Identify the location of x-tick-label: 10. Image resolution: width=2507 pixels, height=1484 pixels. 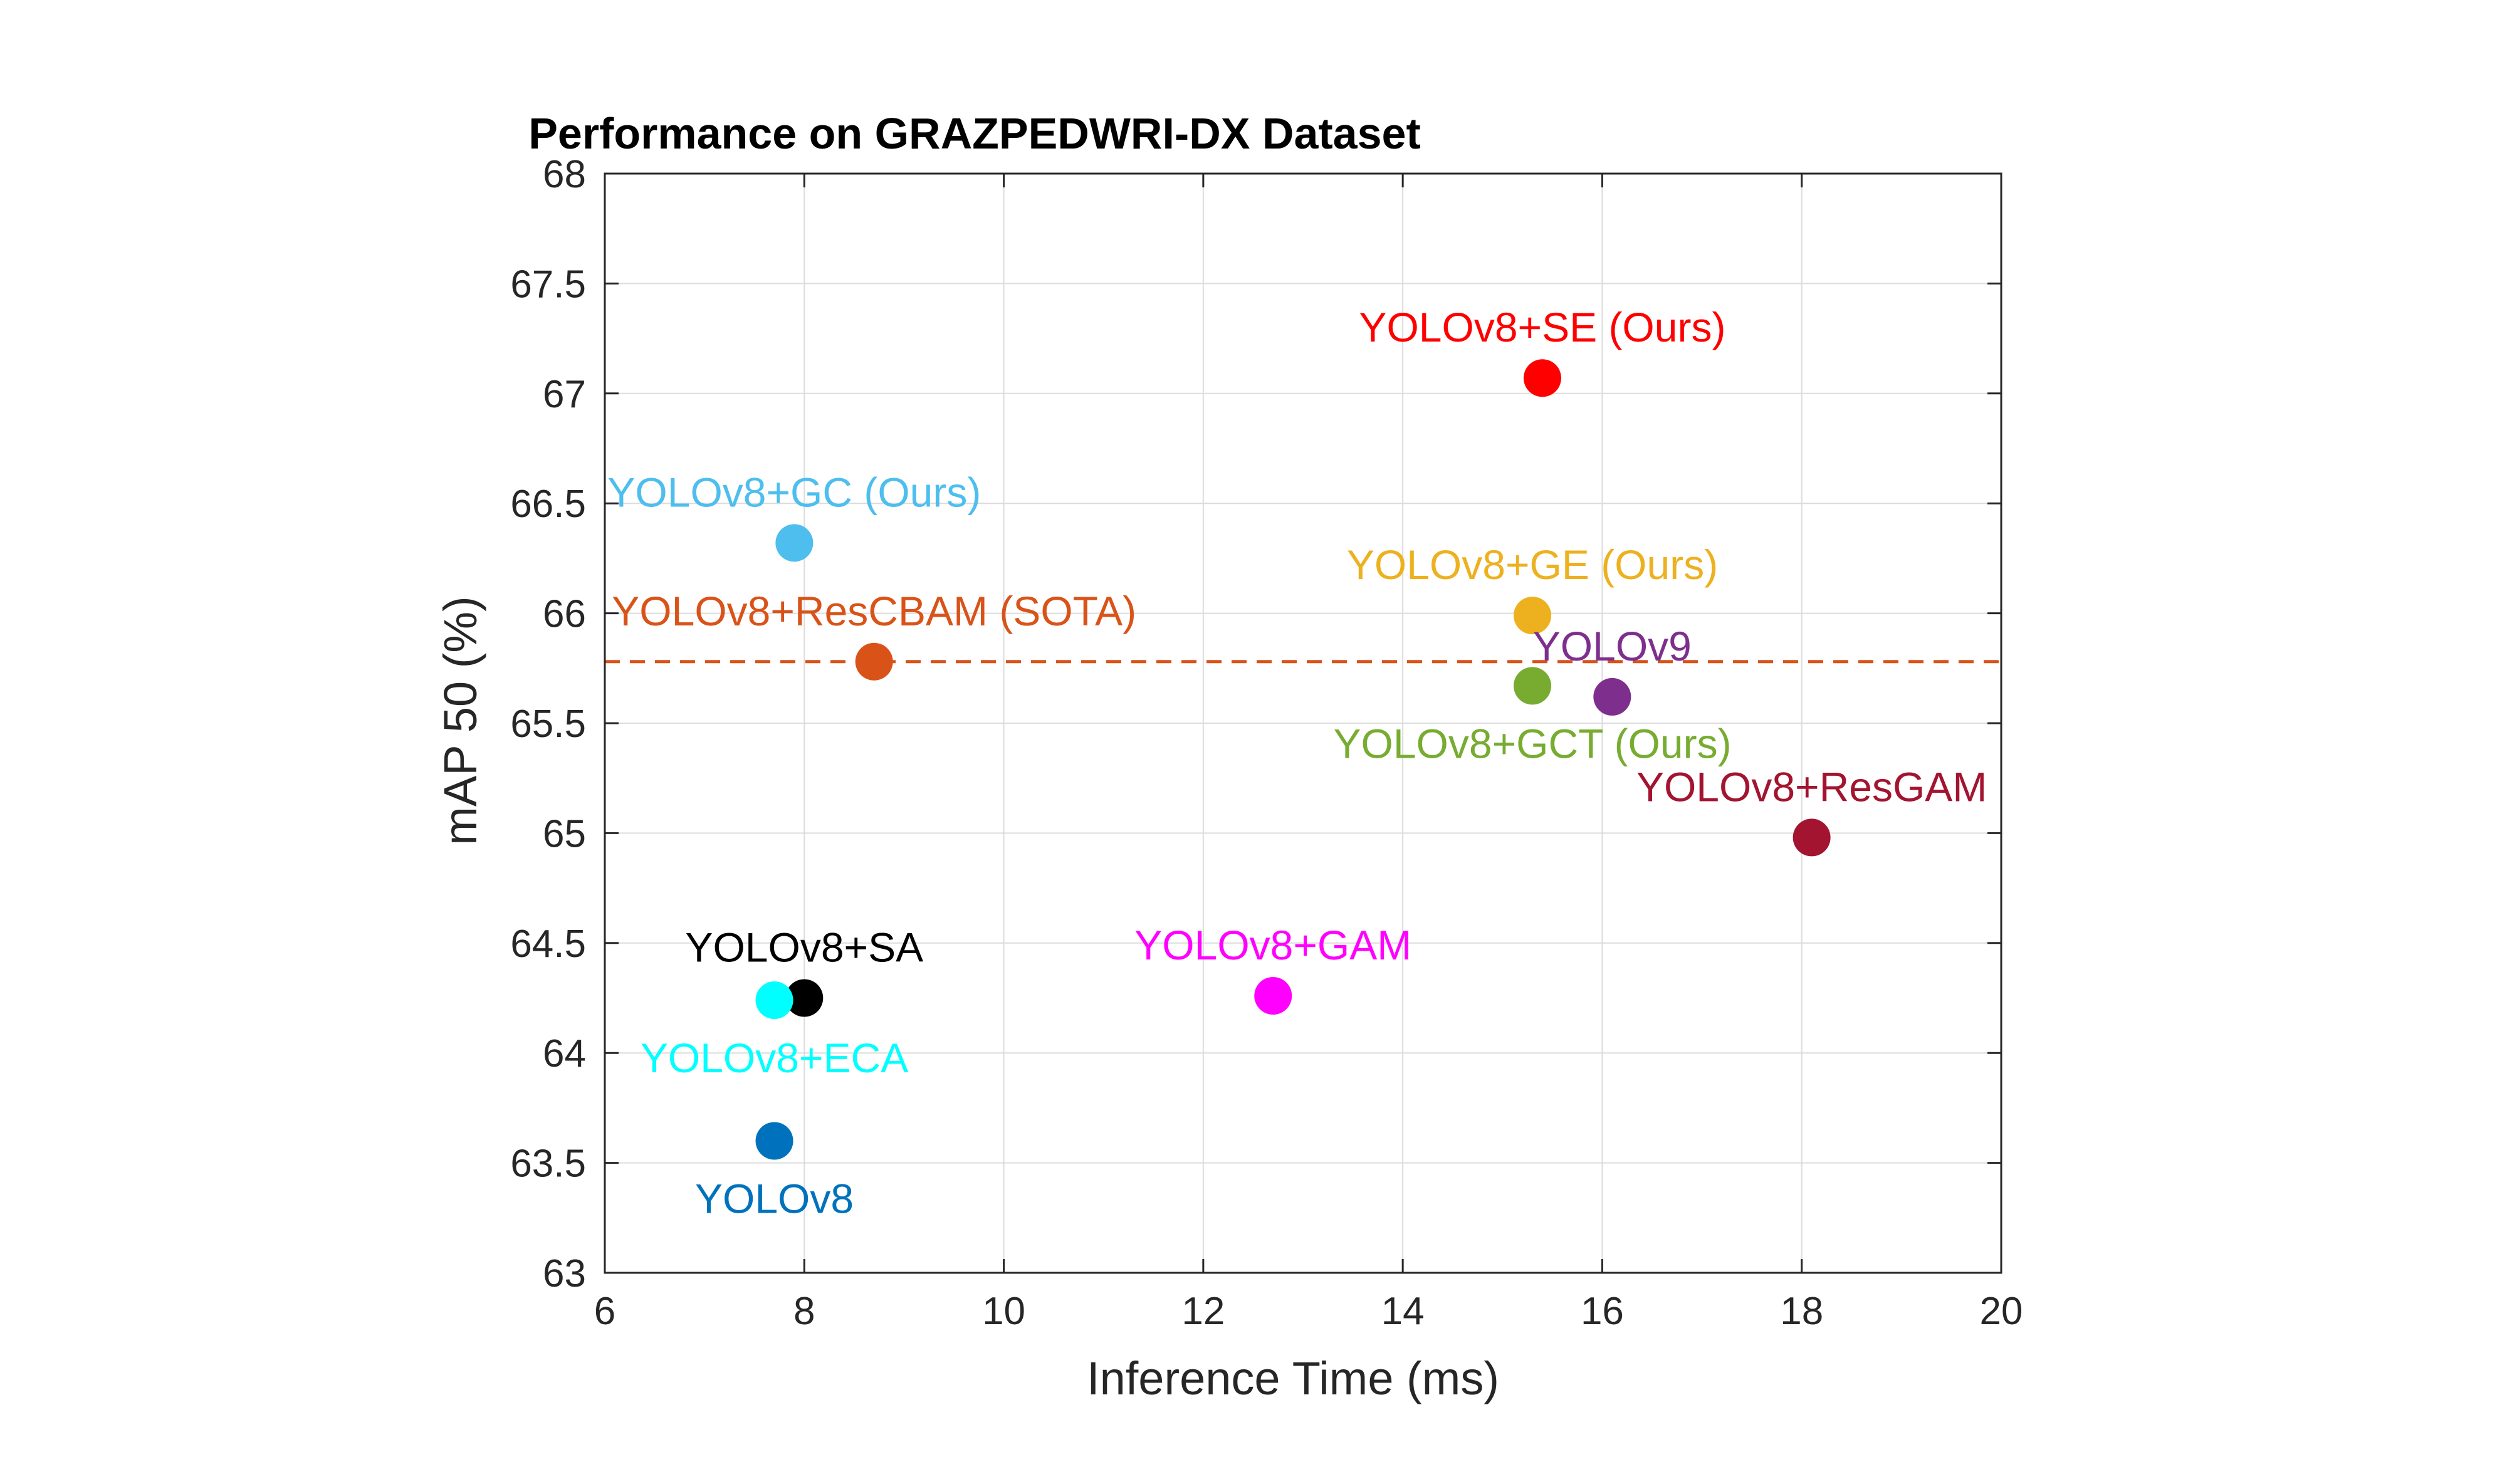
(1003, 1311).